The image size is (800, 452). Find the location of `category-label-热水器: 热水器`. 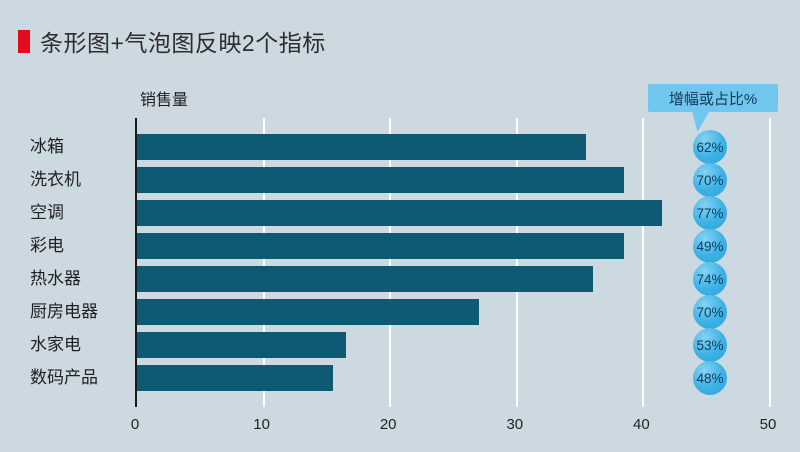

category-label-热水器: 热水器 is located at coordinates (55, 278).